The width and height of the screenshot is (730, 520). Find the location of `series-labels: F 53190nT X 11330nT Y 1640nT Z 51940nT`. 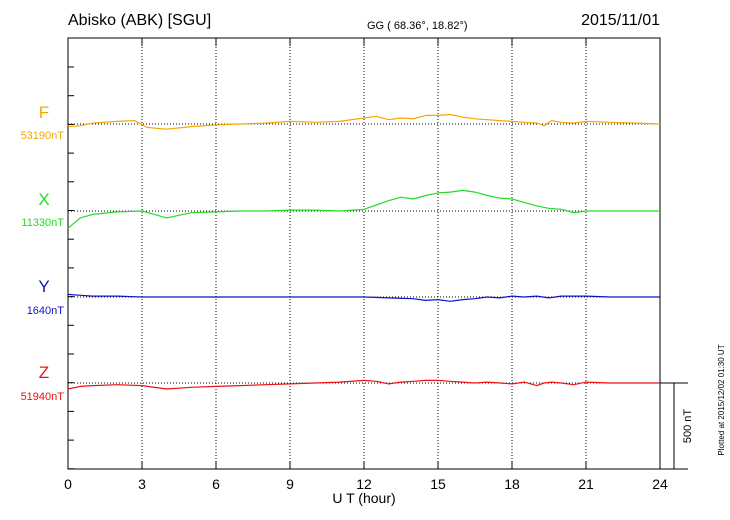

series-labels: F 53190nT X 11330nT Y 1640nT Z 51940nT is located at coordinates (43, 253).